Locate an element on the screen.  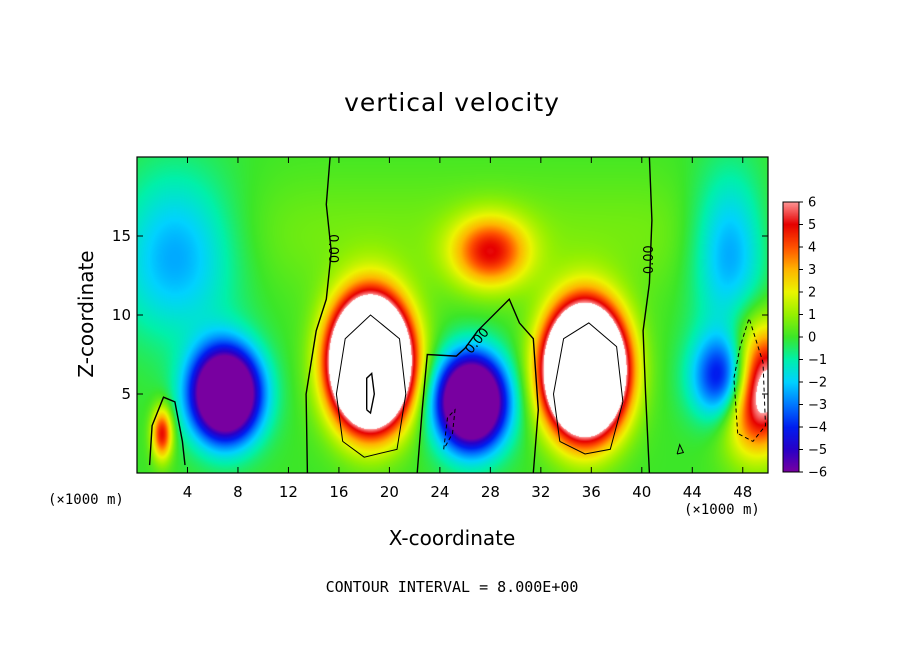
colorbar-gradient is located at coordinates (791, 337).